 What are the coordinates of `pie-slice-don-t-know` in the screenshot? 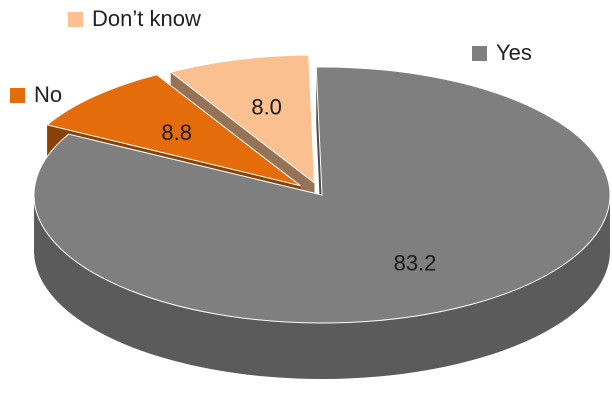 It's located at (242, 119).